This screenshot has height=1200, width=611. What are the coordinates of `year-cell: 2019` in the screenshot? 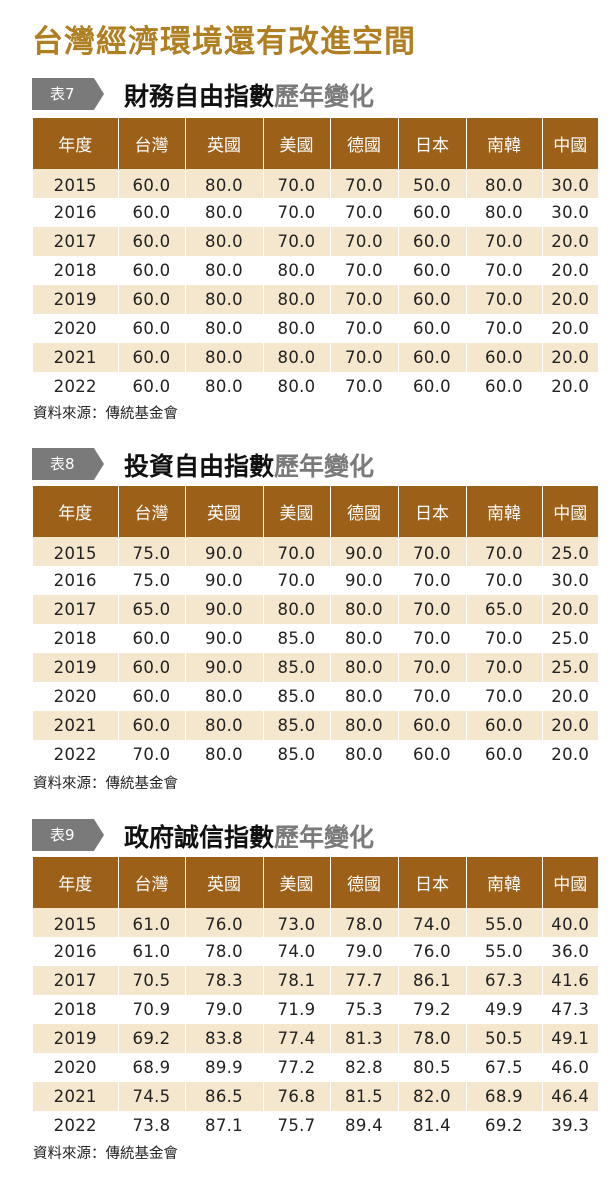 It's located at (75, 299).